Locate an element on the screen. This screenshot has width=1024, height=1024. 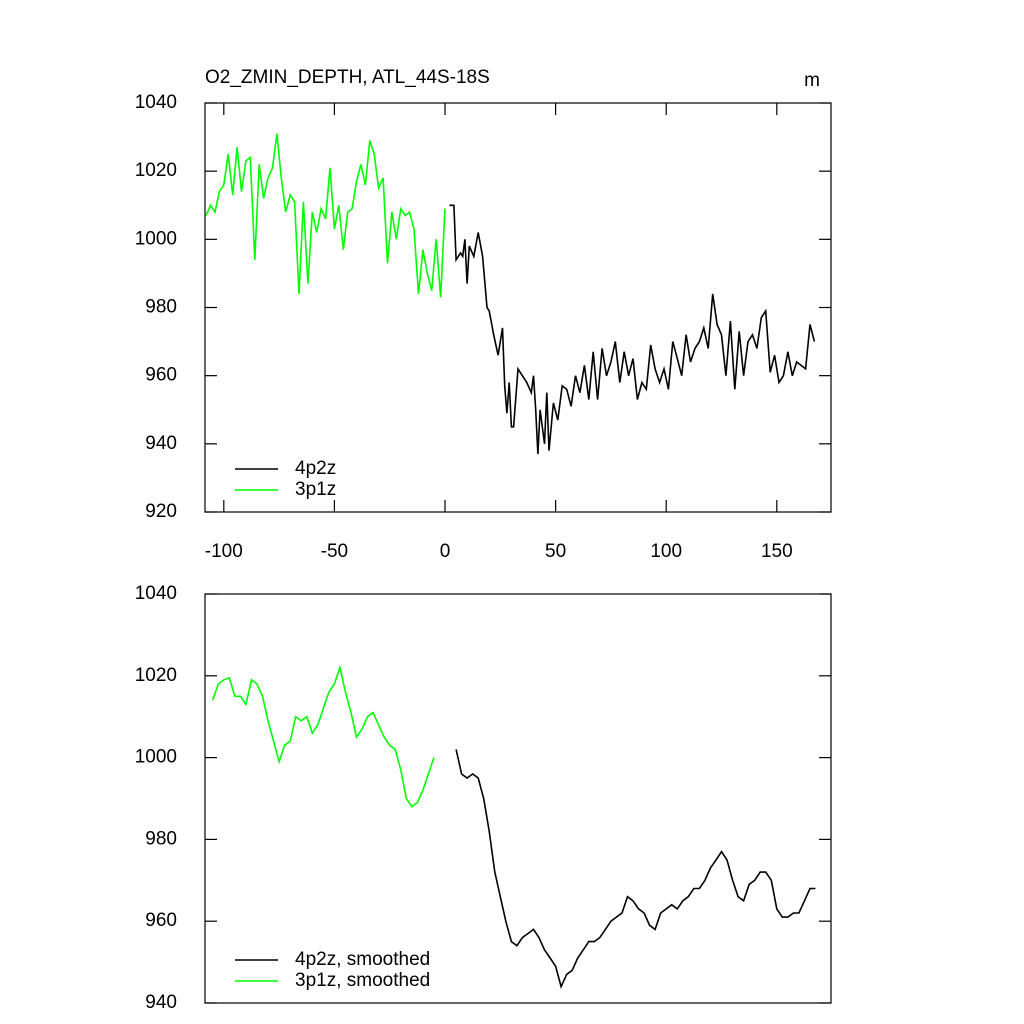
units-label: m is located at coordinates (812, 80).